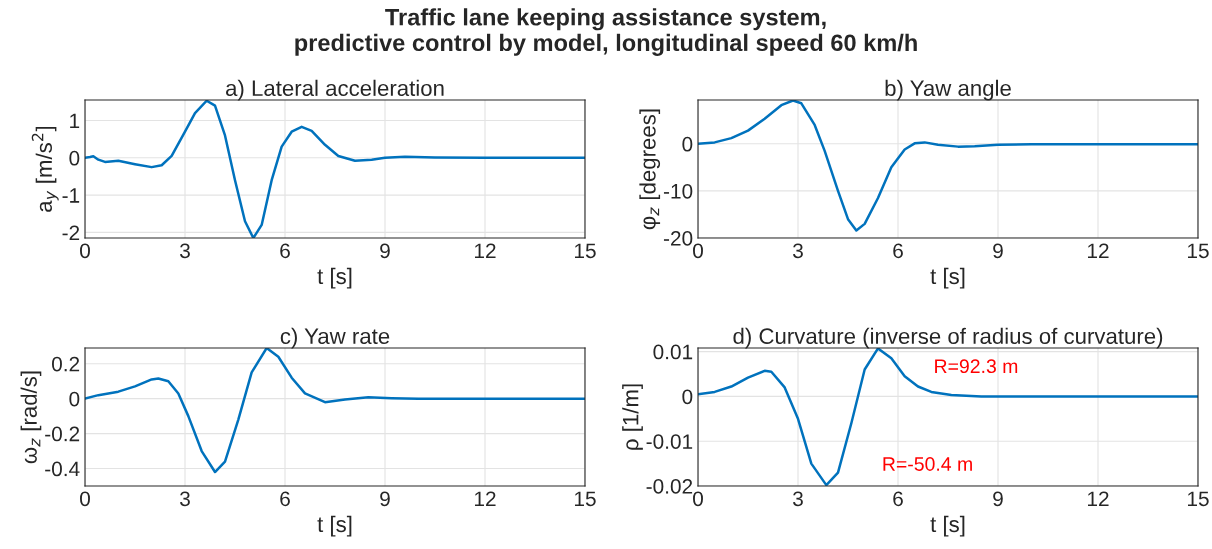 This screenshot has width=1212, height=549. What do you see at coordinates (335, 90) in the screenshot?
I see `chart-title: a) Lateral acceleration` at bounding box center [335, 90].